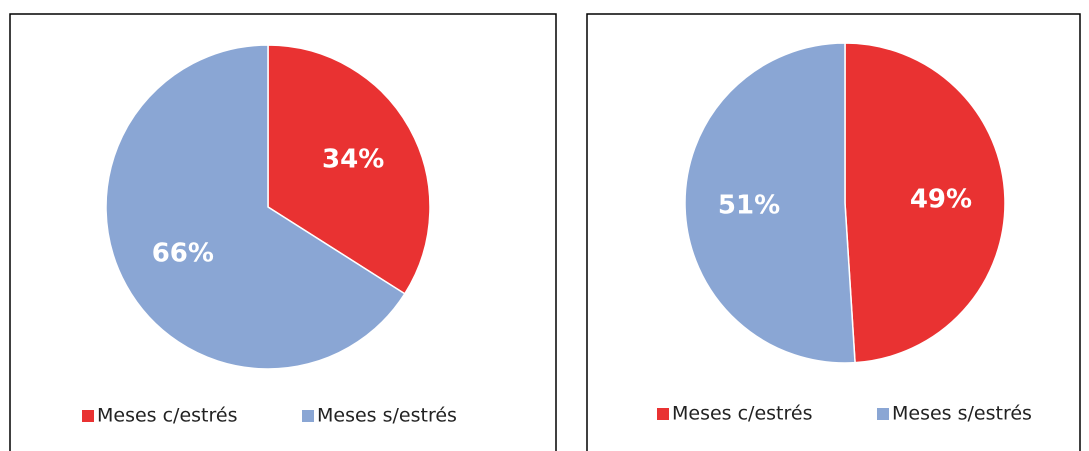  I want to click on data-label: 66%, so click(183, 253).